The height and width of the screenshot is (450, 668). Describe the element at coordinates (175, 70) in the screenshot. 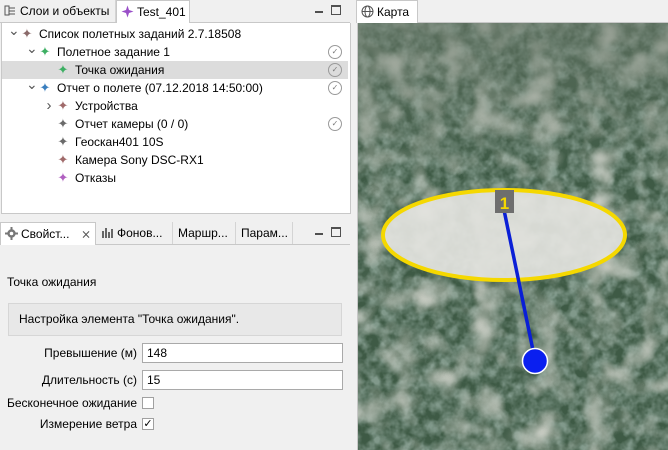

I see `tree-row: ✦ Точка ожидания ✓` at that location.